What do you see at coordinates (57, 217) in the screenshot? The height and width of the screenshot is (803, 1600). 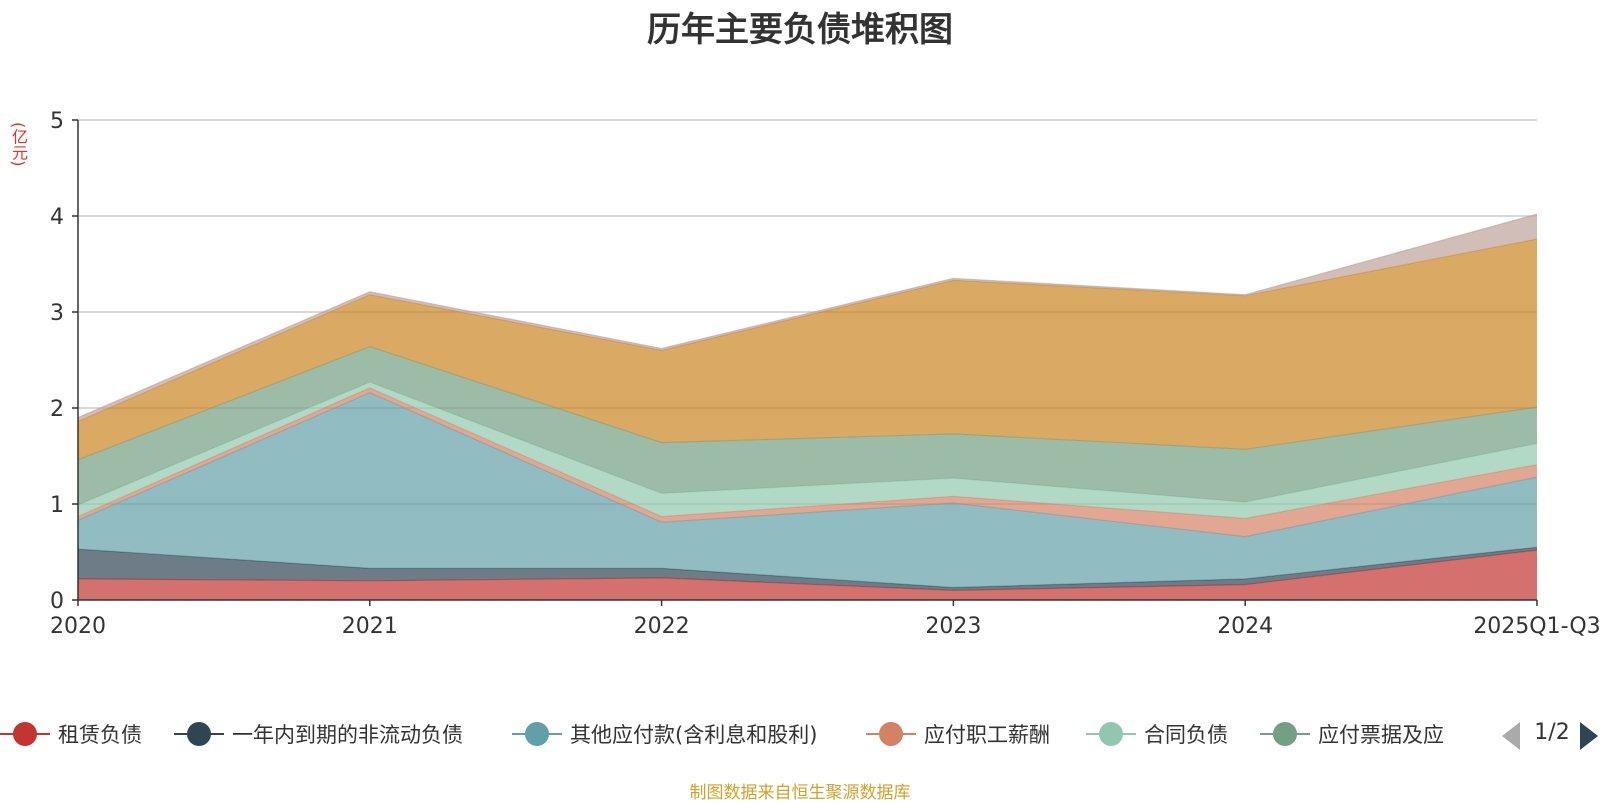 I see `y-tick-label-4: 4` at bounding box center [57, 217].